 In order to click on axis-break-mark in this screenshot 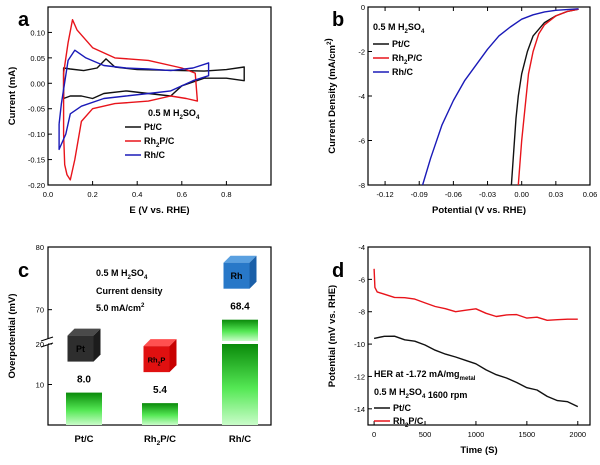, I will do `click(47, 339)`.